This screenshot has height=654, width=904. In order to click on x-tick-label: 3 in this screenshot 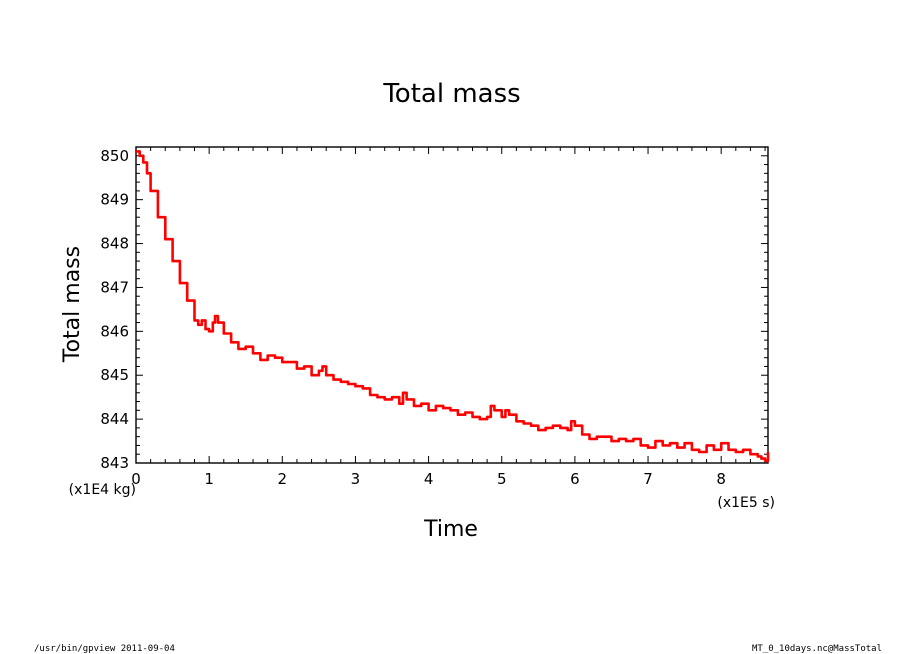, I will do `click(356, 479)`.